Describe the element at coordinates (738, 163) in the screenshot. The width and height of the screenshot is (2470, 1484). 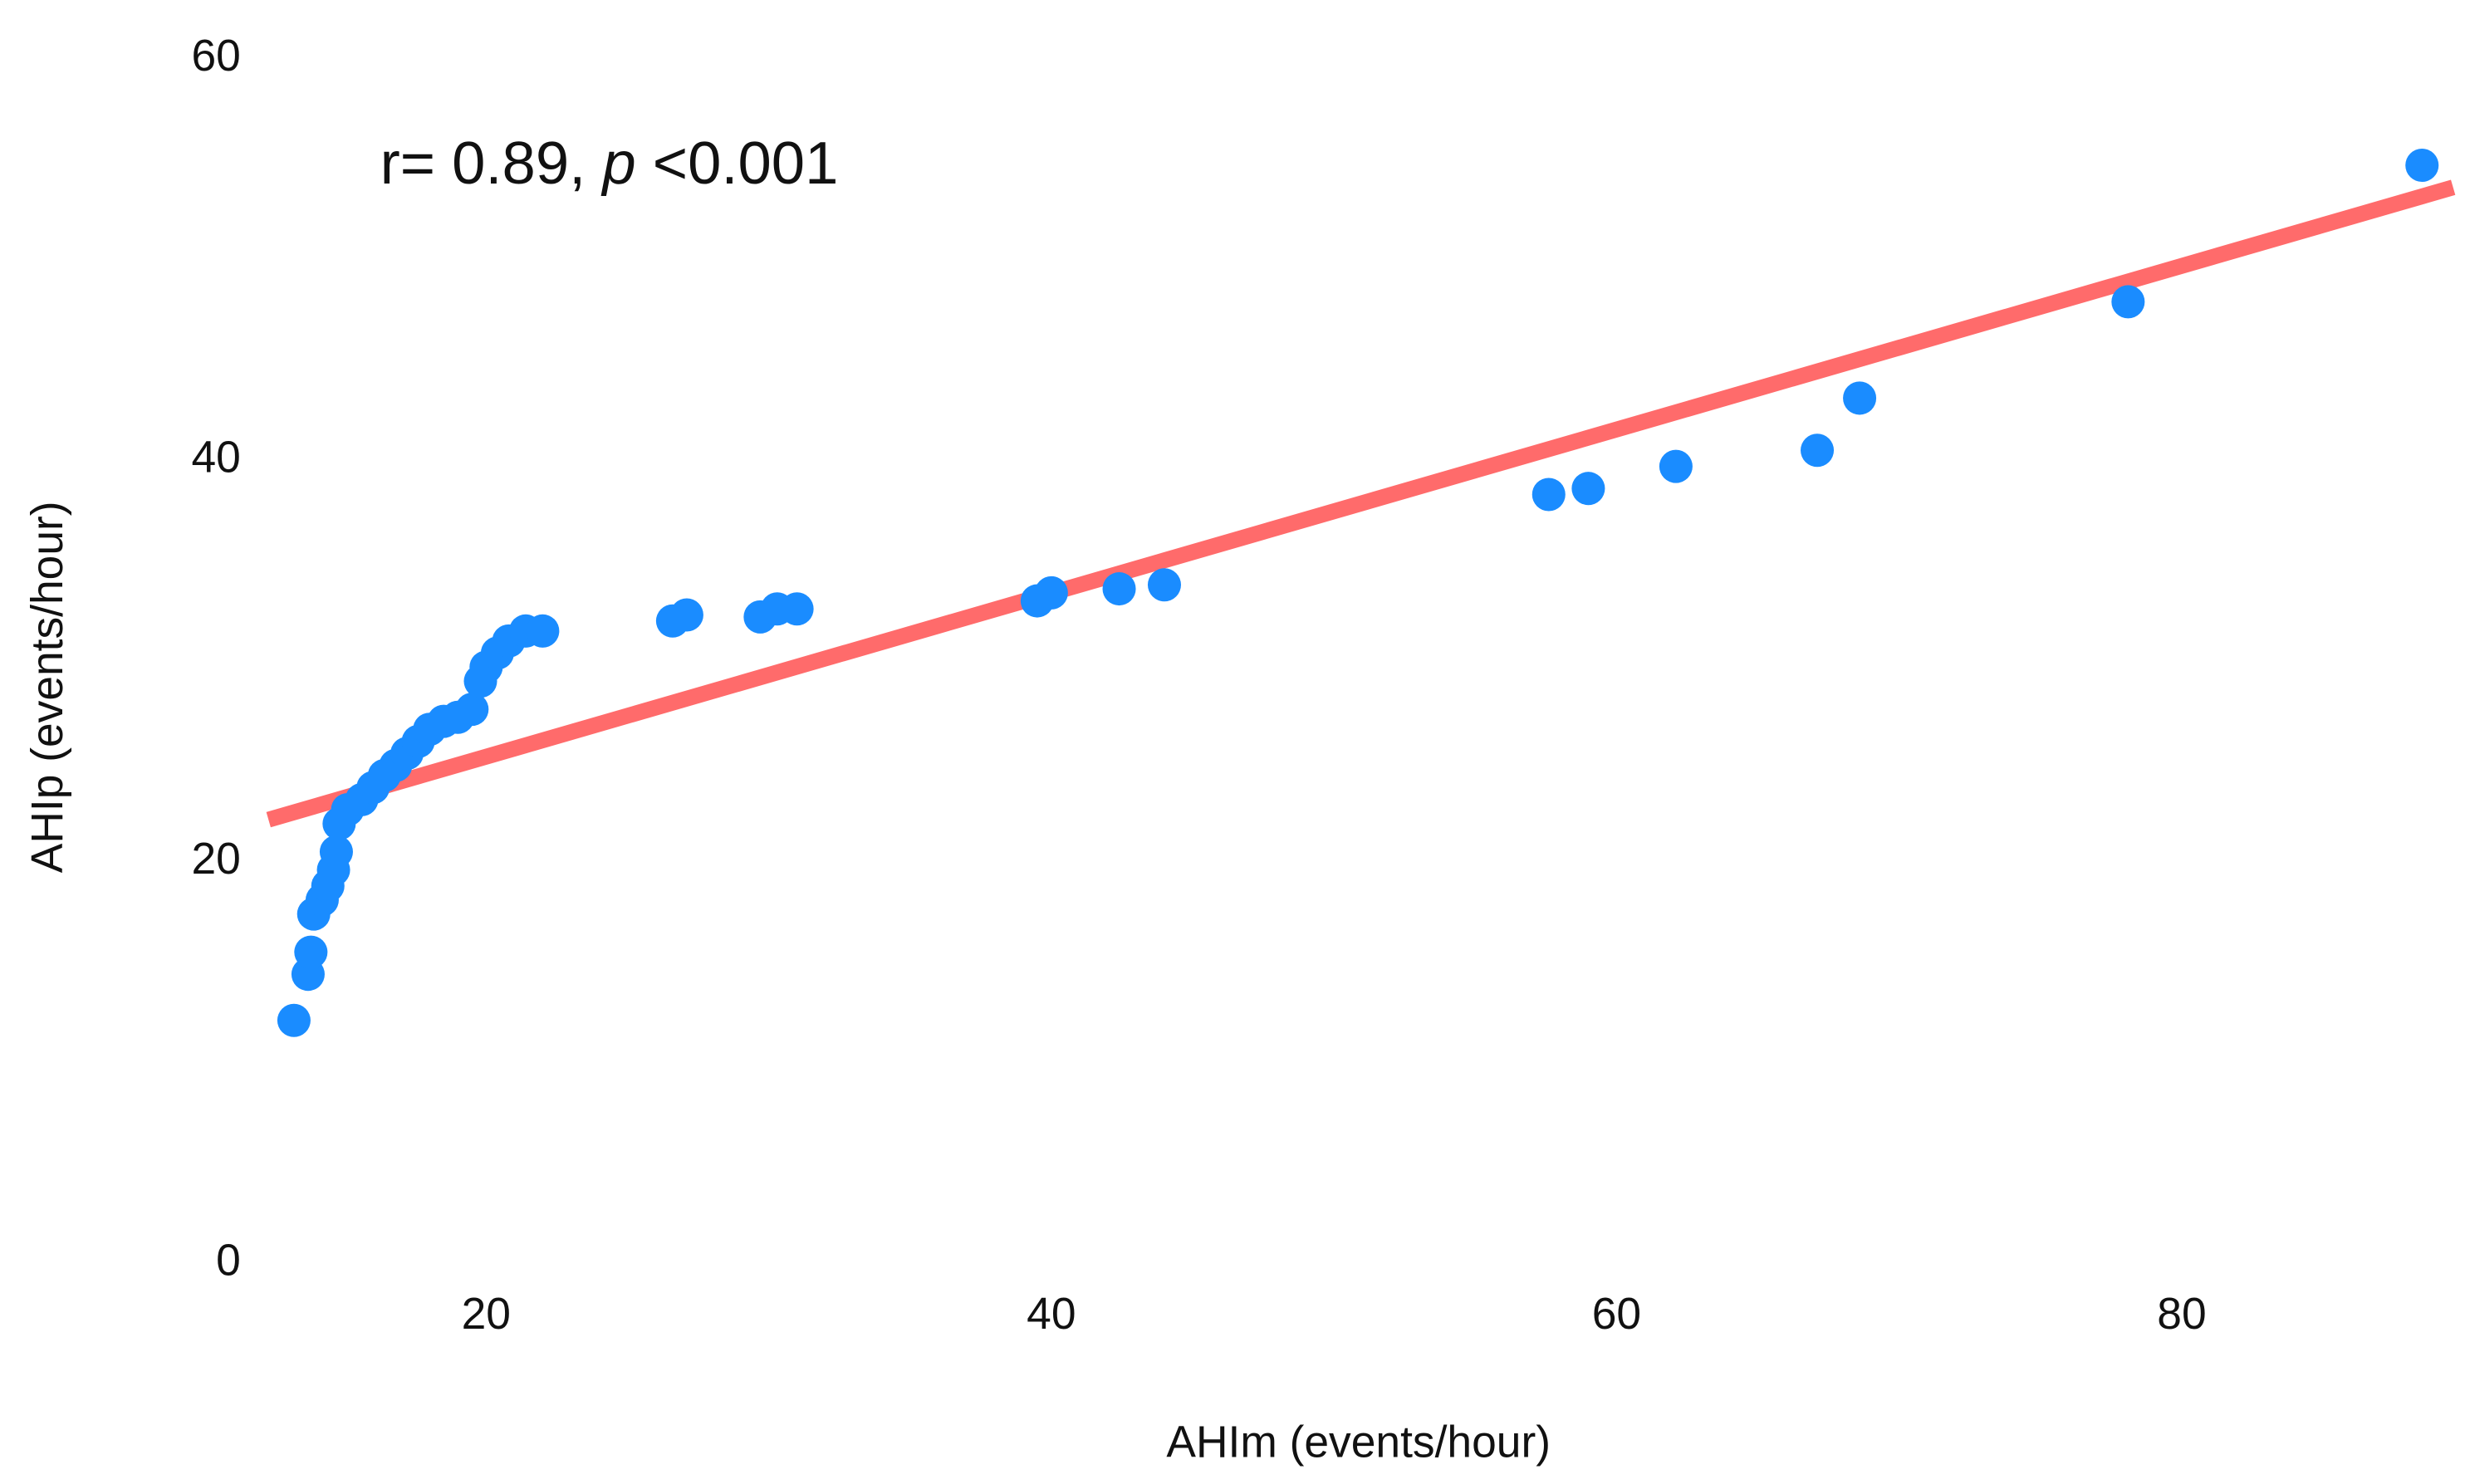
I see `annotation-text: <0.001` at that location.